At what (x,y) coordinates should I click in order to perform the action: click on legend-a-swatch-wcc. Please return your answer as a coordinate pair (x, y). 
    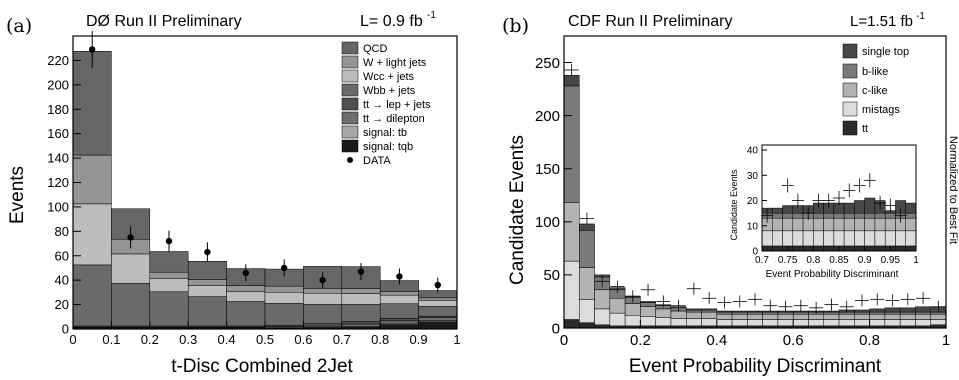
    Looking at the image, I should click on (350, 76).